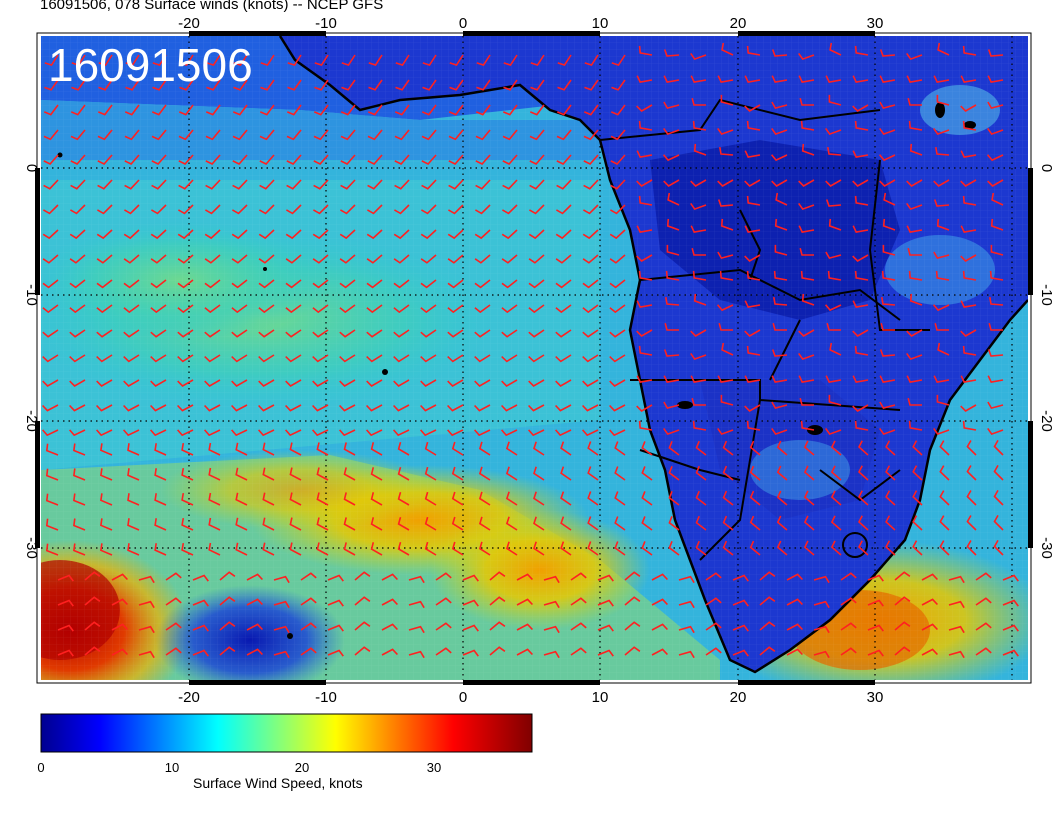  I want to click on lat-tick-left-2: -10, so click(31, 295).